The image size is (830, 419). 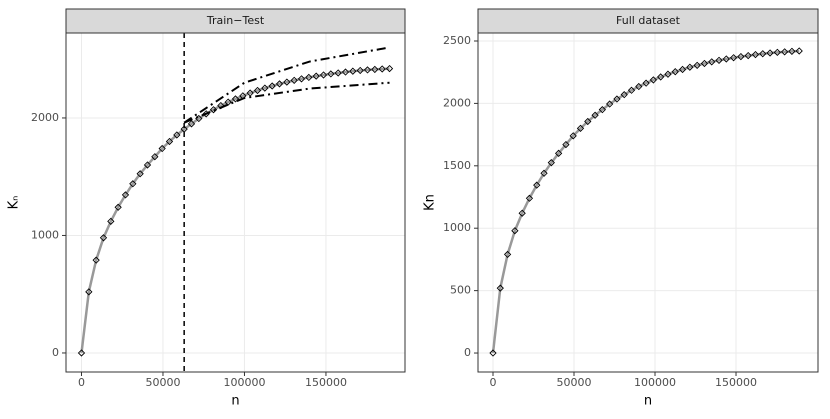 I want to click on series-line, so click(x=286, y=102).